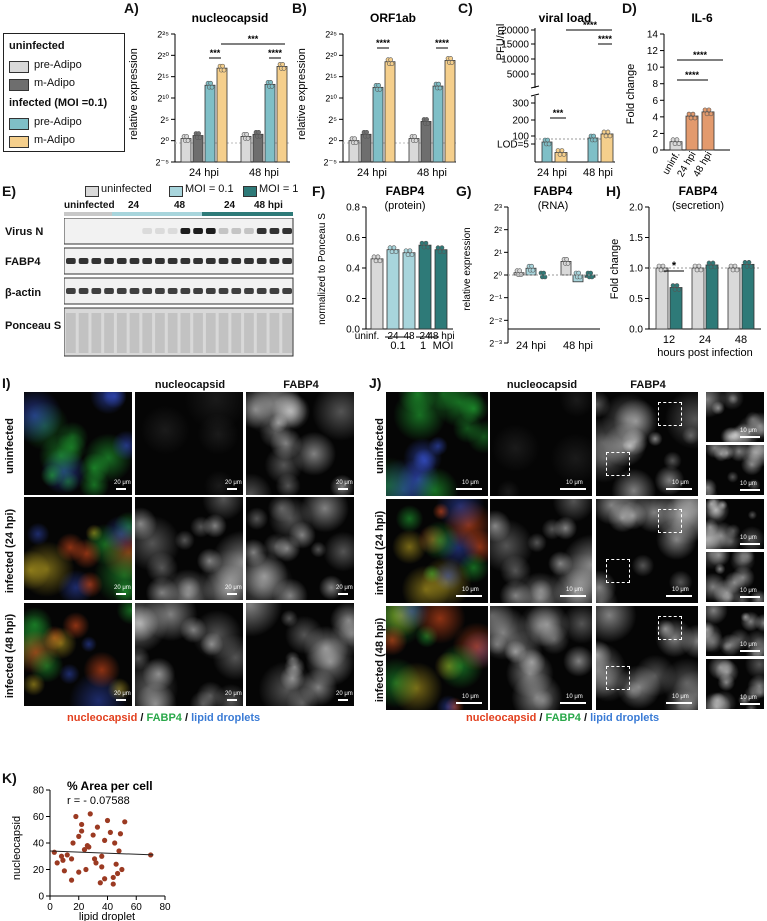 The image size is (767, 921). Describe the element at coordinates (134, 94) in the screenshot. I see `chart-a-ylabel: relative expression` at that location.